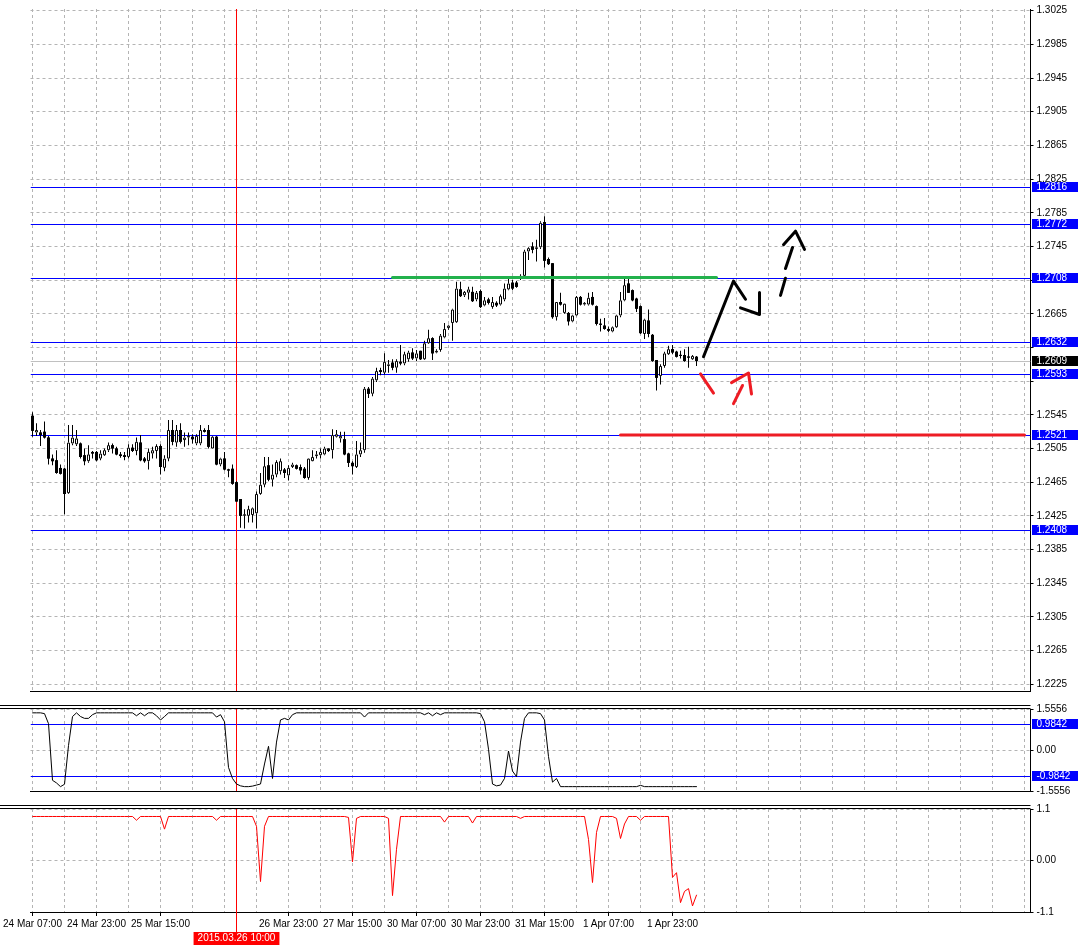 Image resolution: width=1082 pixels, height=946 pixels. I want to click on y-tick-label: 1.2505, so click(1052, 448).